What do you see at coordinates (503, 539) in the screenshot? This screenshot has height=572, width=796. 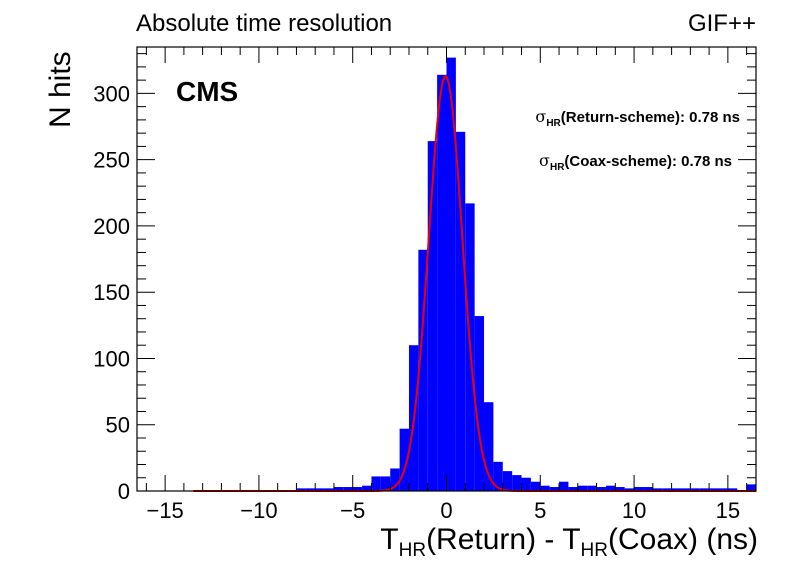 I see `x-label-mid: (Return) - T` at bounding box center [503, 539].